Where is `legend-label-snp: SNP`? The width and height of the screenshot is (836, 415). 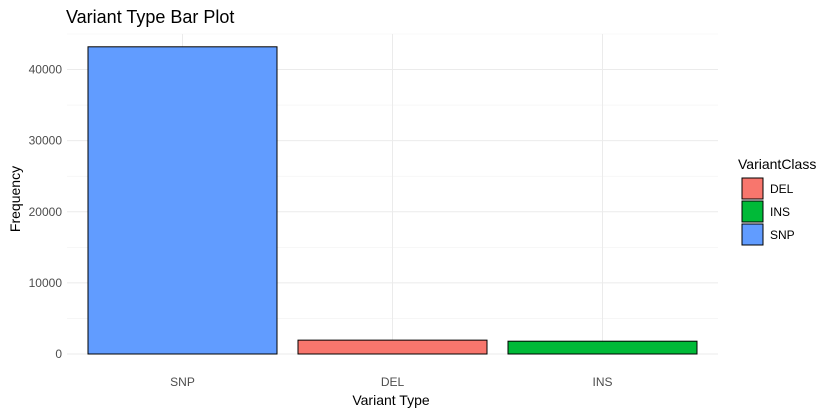
legend-label-snp: SNP is located at coordinates (782, 235).